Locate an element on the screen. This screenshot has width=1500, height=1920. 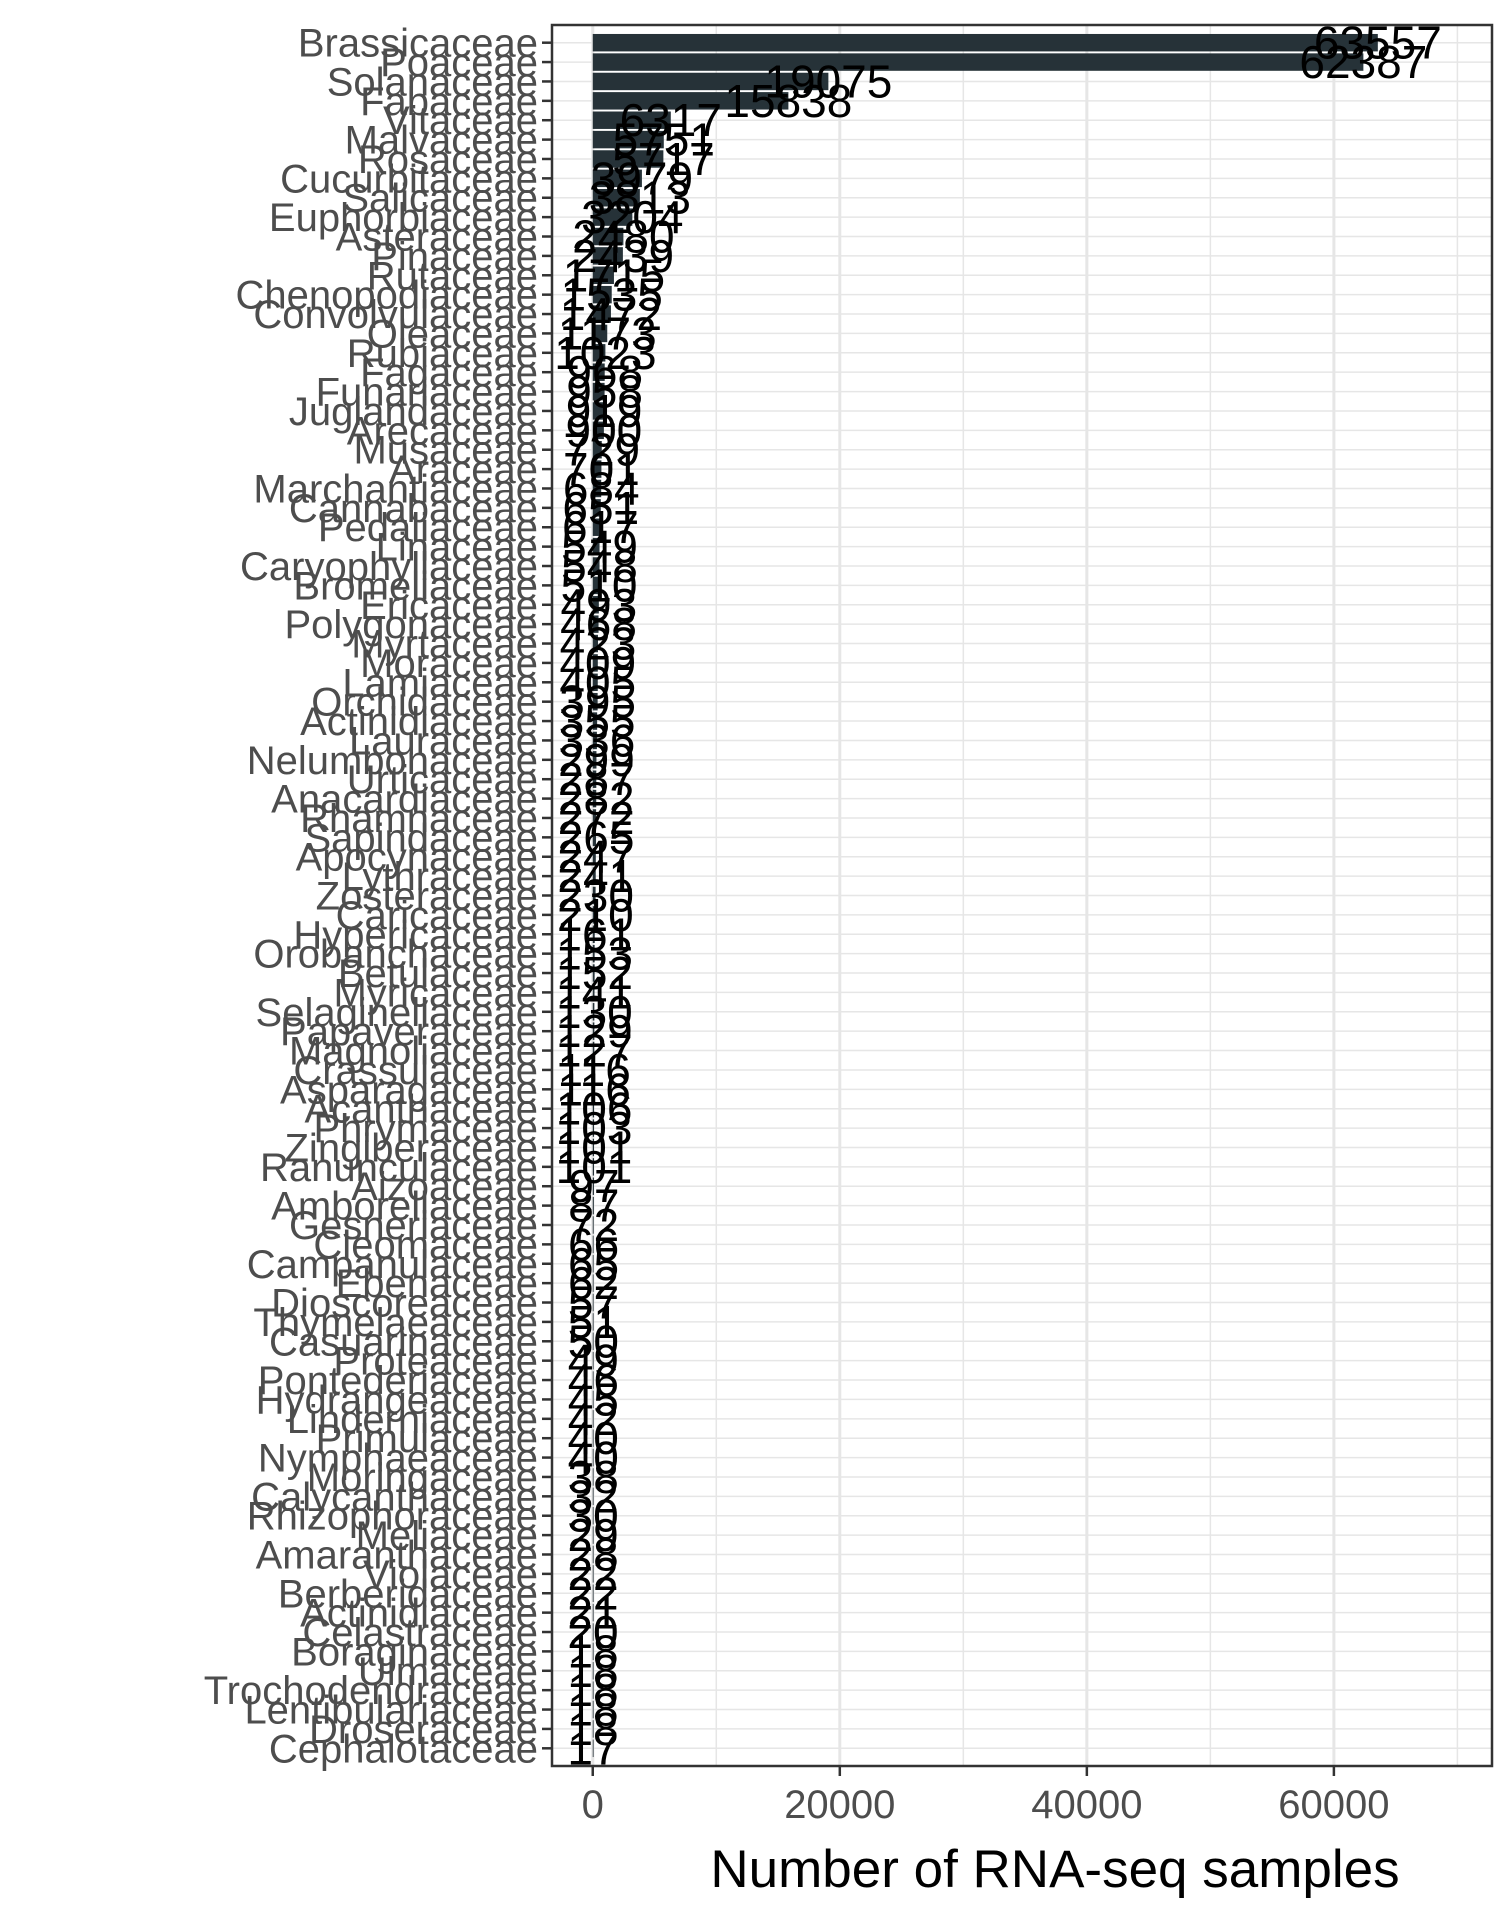
y-tick-label: Proteaceae is located at coordinates (435, 1362).